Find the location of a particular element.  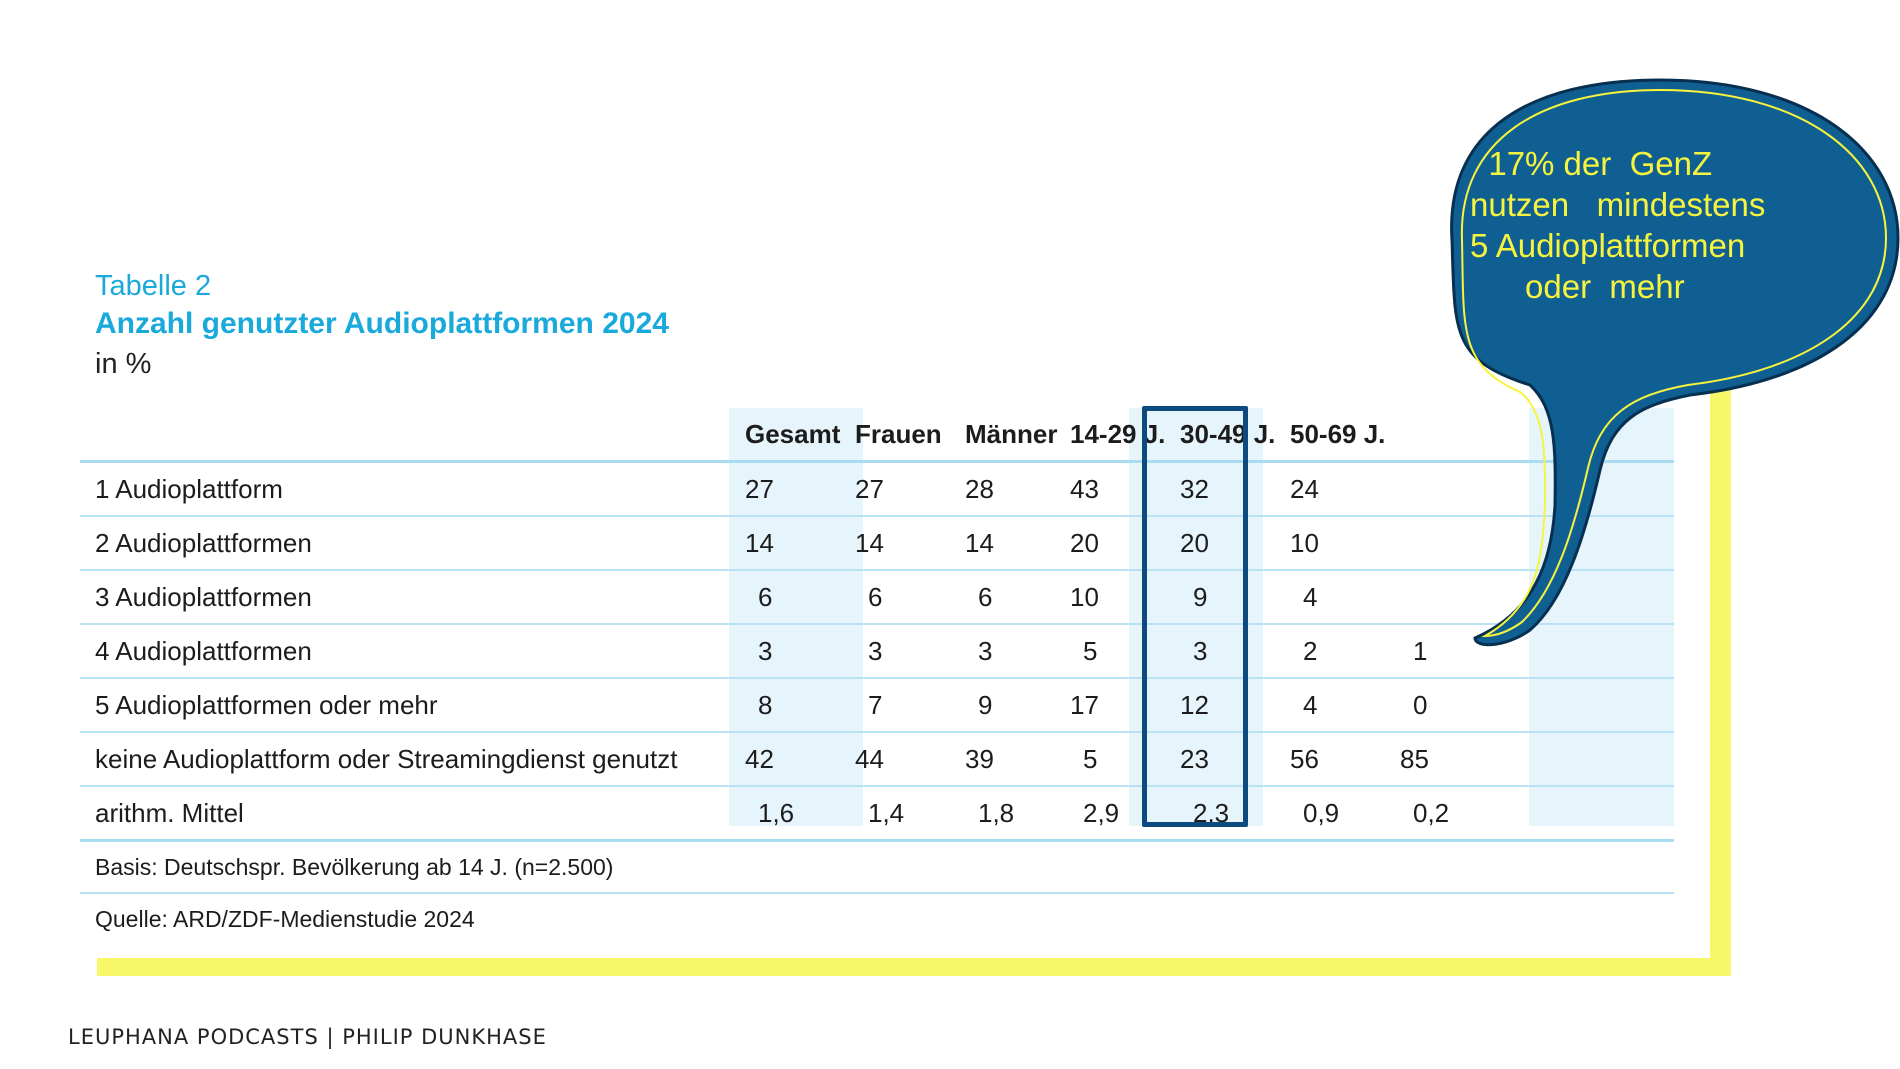

footer-text: LEUPHANA PODCASTS | PHILIP DUNKHASE is located at coordinates (307, 1037).